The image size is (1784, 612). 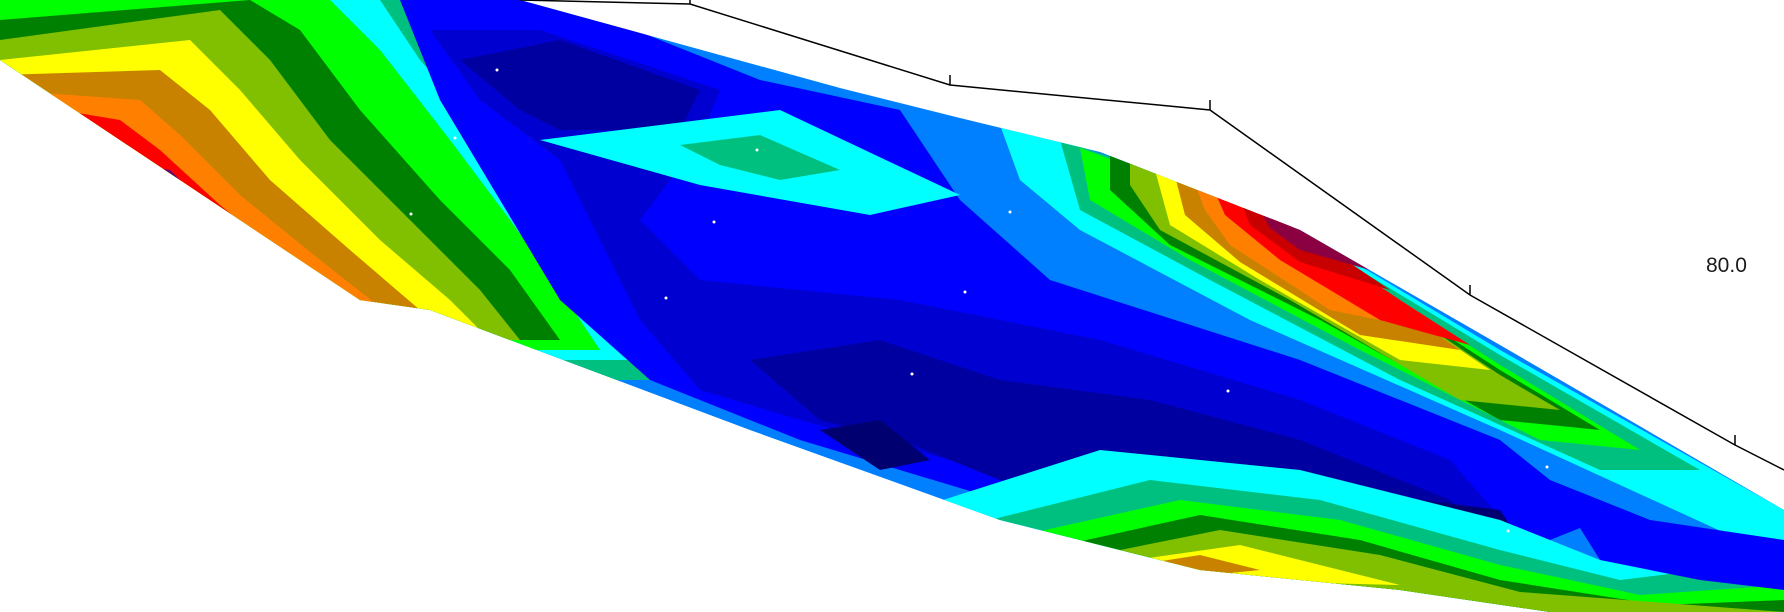 I want to click on depth-axis-label: 80.0, so click(x=1726, y=265).